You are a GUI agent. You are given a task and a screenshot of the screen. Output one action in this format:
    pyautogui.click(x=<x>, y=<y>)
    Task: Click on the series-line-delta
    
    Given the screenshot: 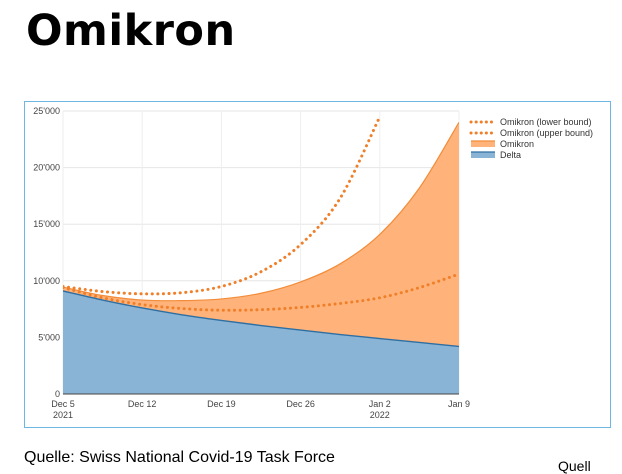 What is the action you would take?
    pyautogui.click(x=261, y=319)
    